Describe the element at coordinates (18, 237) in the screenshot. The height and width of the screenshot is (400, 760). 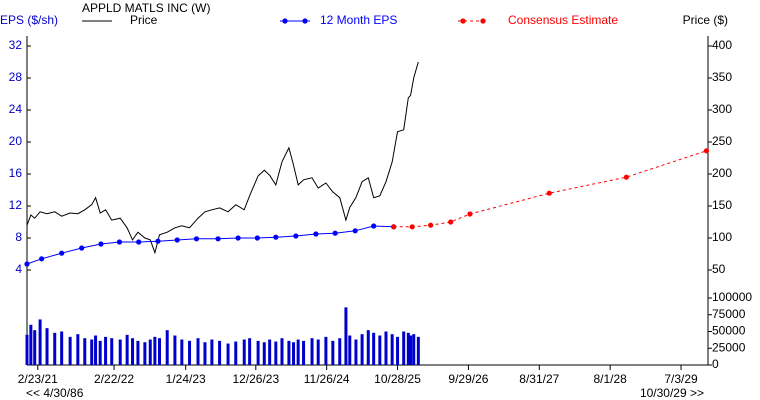
I see `y-tick-label: 8` at that location.